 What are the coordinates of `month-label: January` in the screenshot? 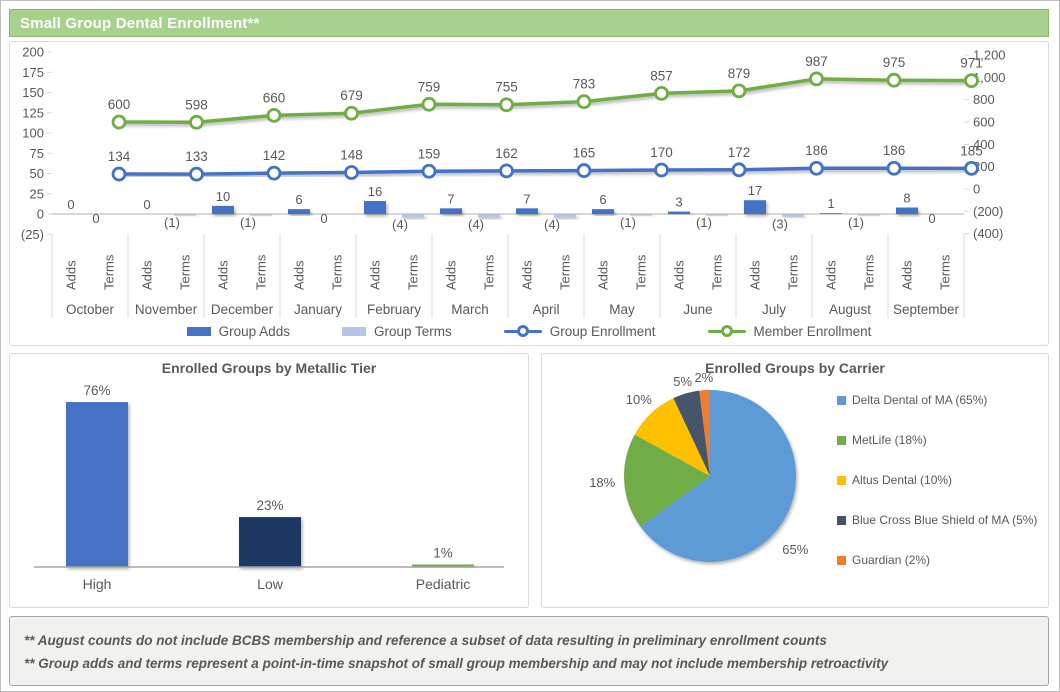 It's located at (318, 309).